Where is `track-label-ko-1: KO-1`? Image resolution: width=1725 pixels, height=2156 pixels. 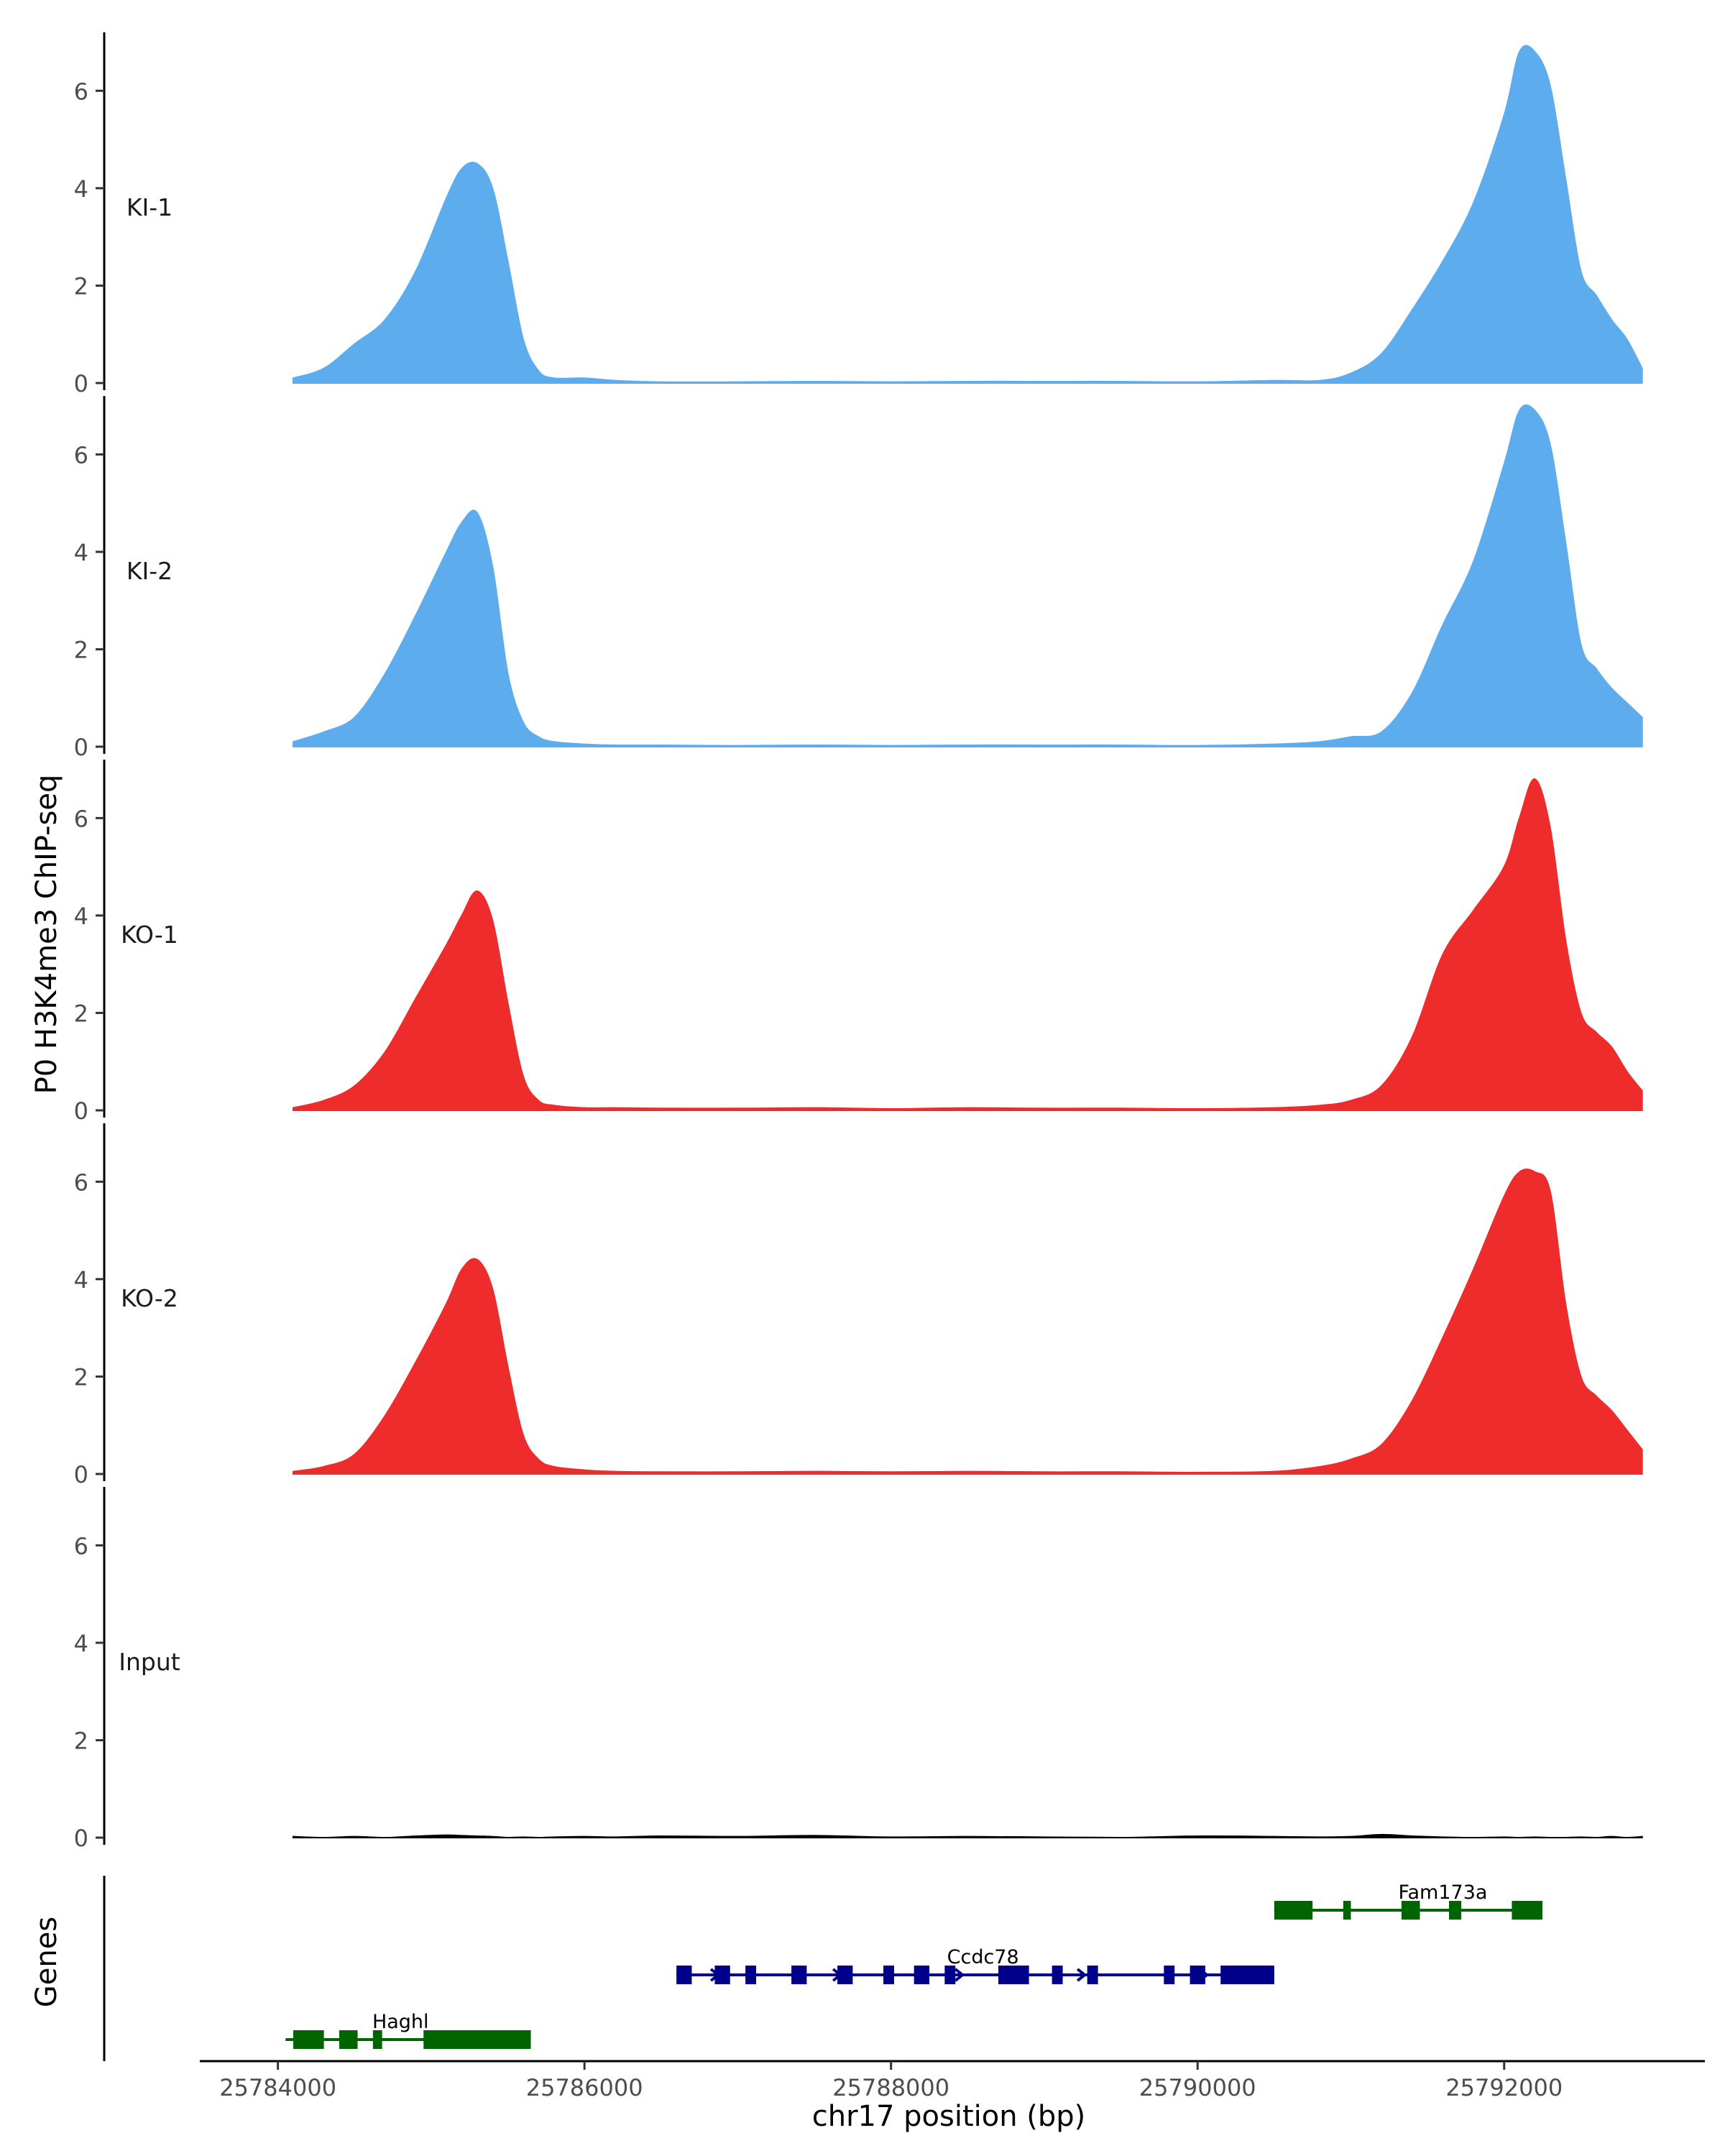 track-label-ko-1: KO-1 is located at coordinates (149, 935).